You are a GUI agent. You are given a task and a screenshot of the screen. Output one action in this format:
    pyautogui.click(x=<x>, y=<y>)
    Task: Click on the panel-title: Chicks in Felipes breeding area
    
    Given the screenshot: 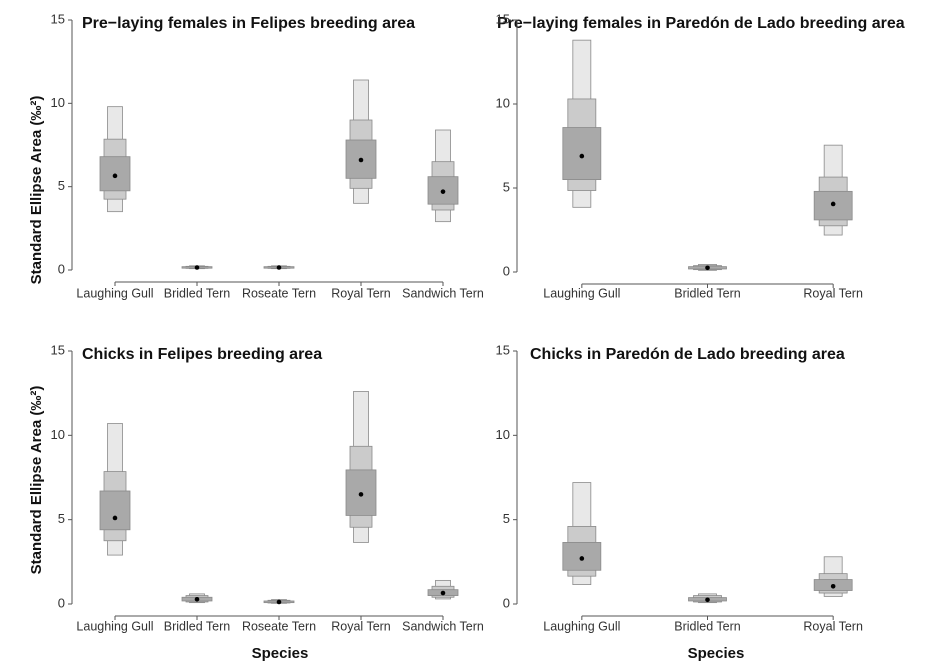 What is the action you would take?
    pyautogui.click(x=202, y=354)
    